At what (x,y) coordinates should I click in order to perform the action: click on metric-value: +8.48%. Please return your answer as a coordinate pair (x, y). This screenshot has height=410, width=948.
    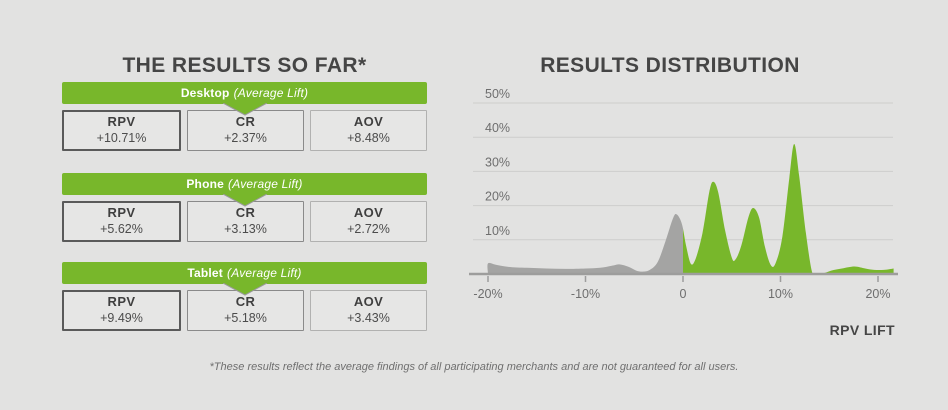
    Looking at the image, I should click on (368, 138).